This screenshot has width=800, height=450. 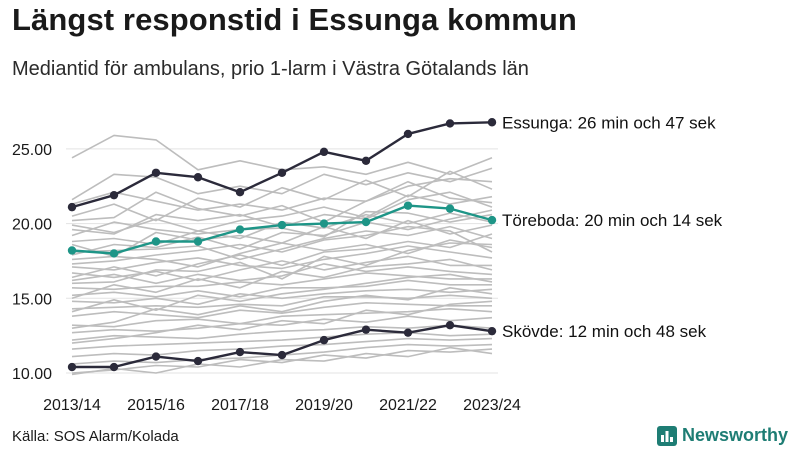 I want to click on x-tick-label: 2013/14, so click(x=72, y=405).